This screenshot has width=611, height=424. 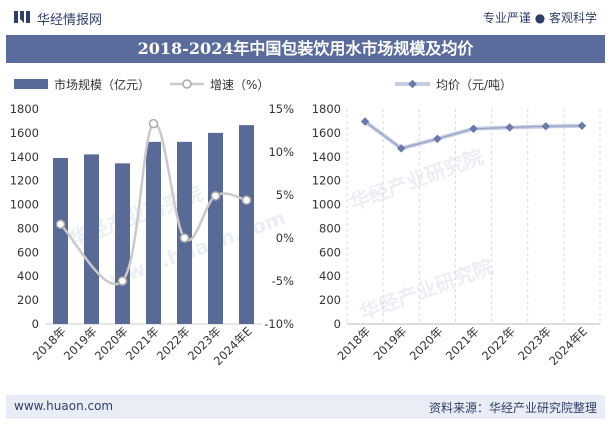 I want to click on y-tick-label-right: 0%, so click(x=285, y=238).